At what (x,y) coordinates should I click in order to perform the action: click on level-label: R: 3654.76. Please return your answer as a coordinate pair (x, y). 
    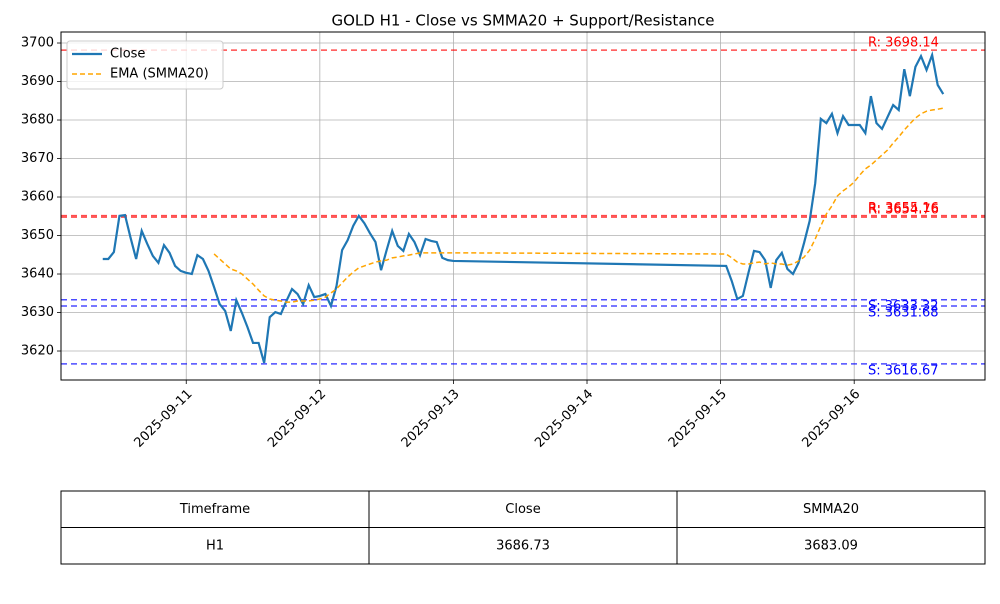
    Looking at the image, I should click on (903, 210).